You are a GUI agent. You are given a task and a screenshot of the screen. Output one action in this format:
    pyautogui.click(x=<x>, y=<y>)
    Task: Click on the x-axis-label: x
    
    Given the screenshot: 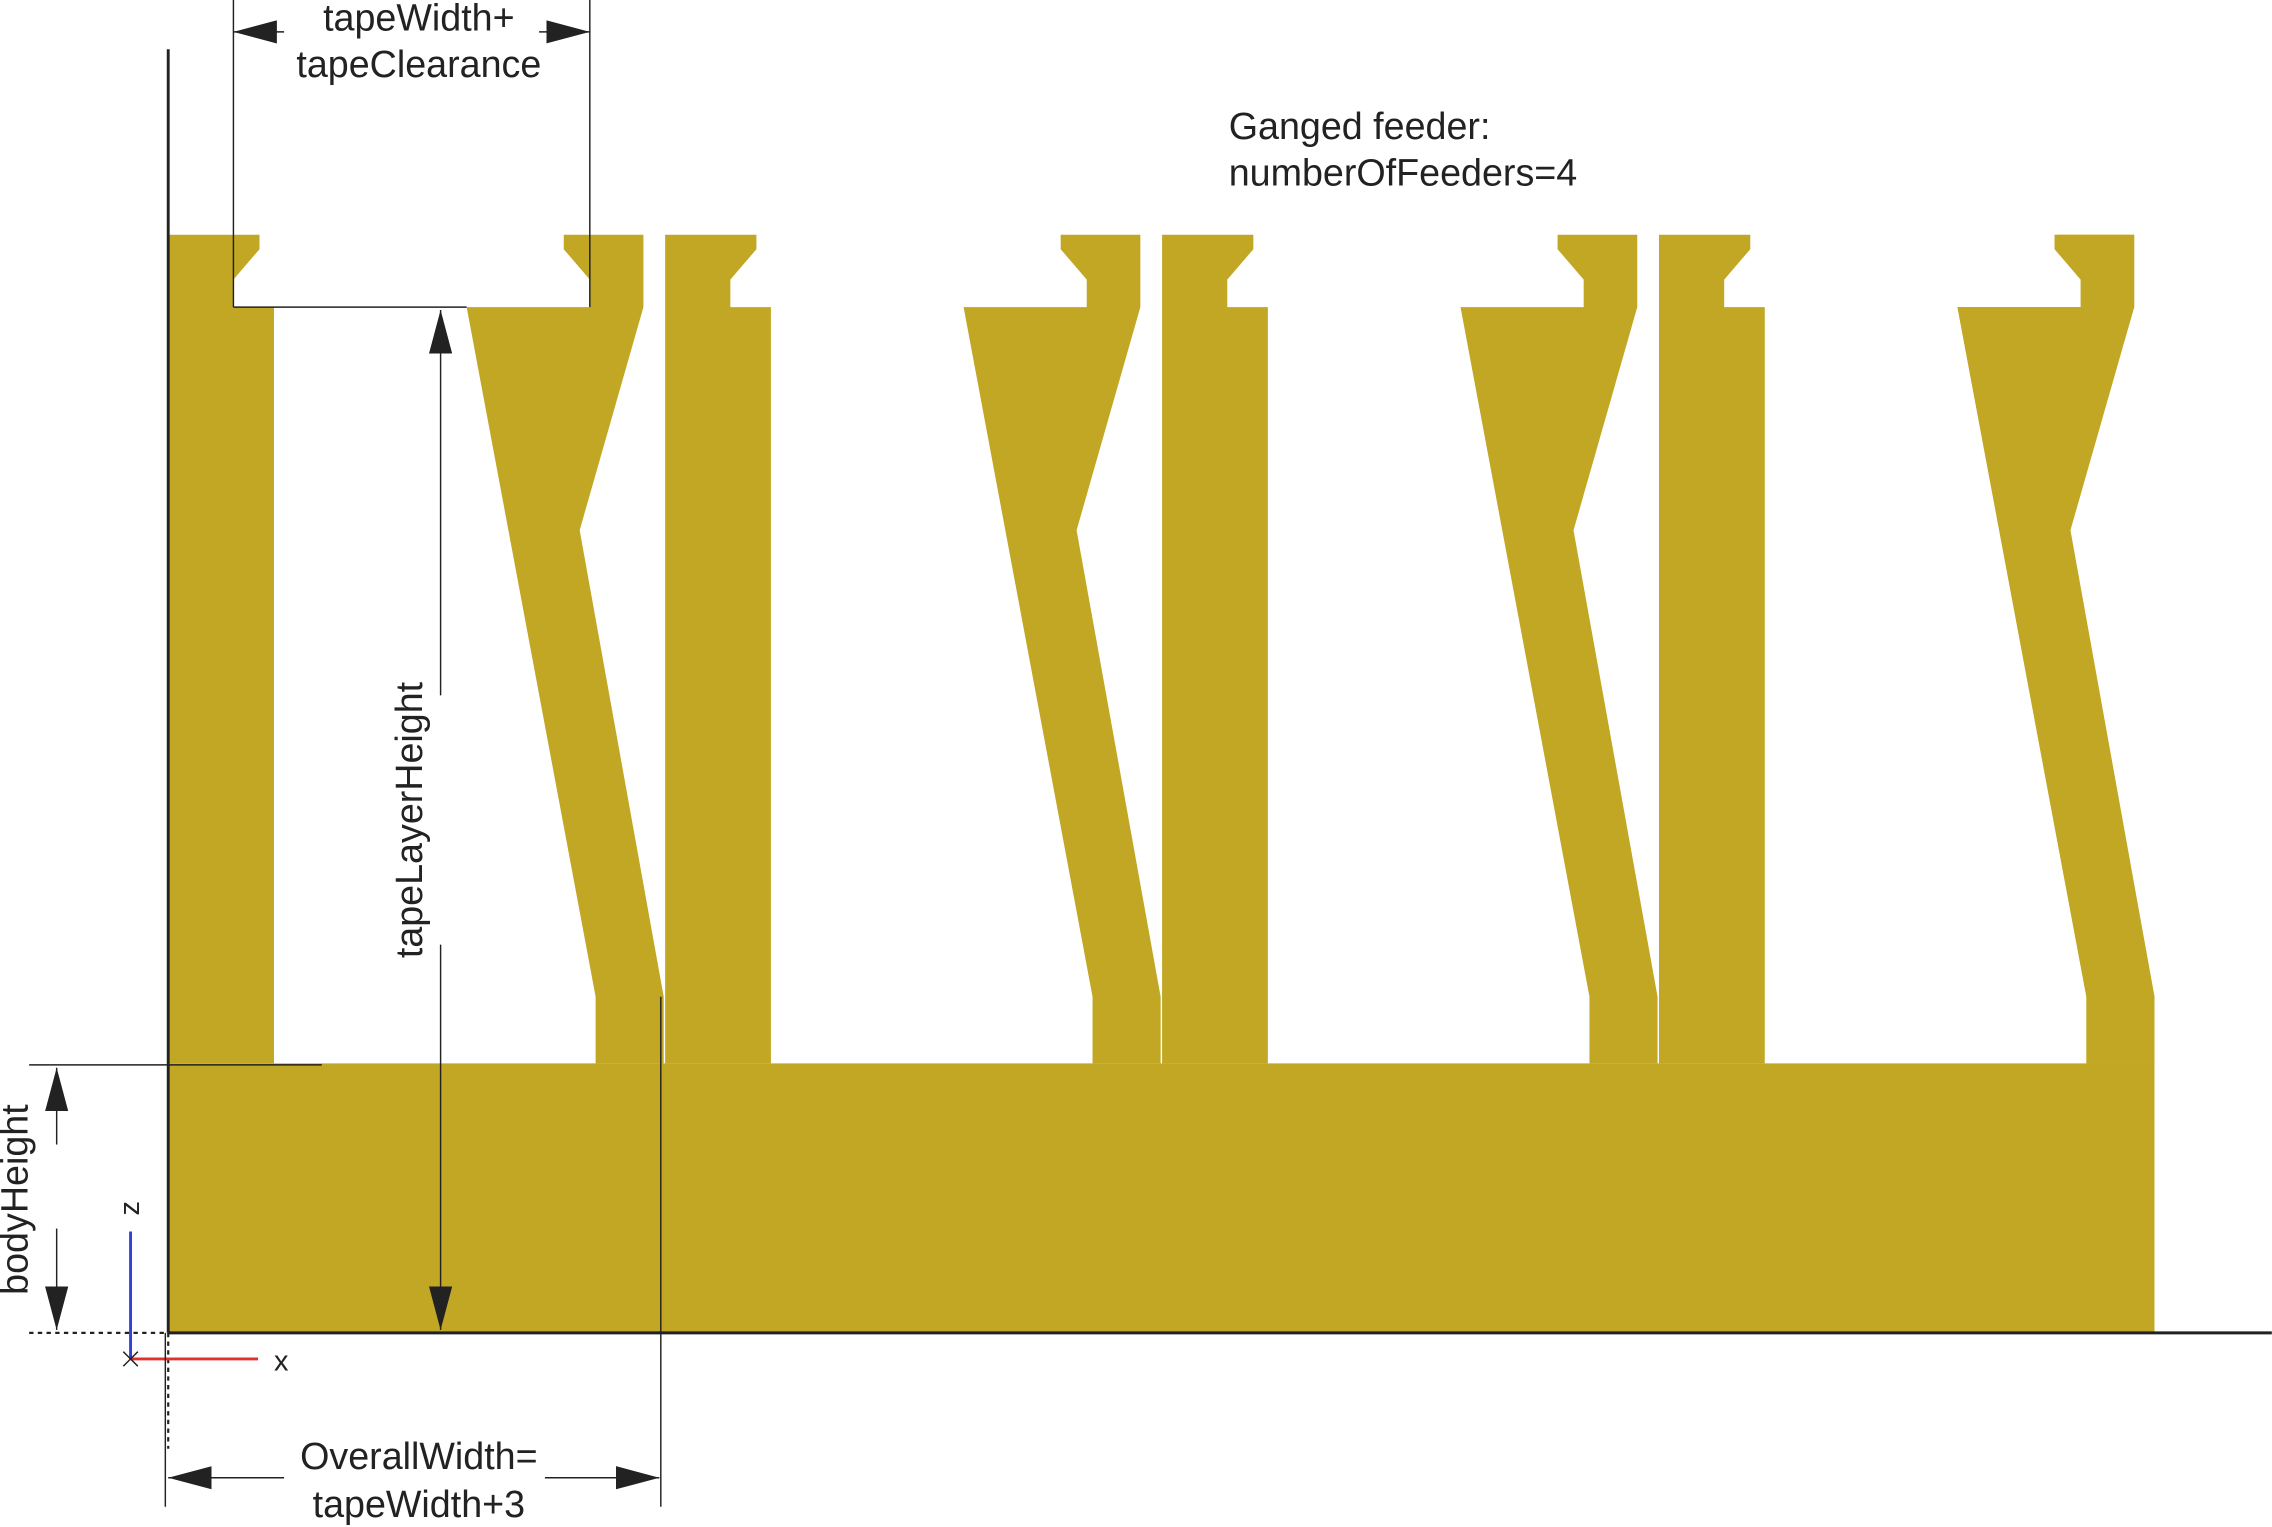 What is the action you would take?
    pyautogui.click(x=281, y=1362)
    